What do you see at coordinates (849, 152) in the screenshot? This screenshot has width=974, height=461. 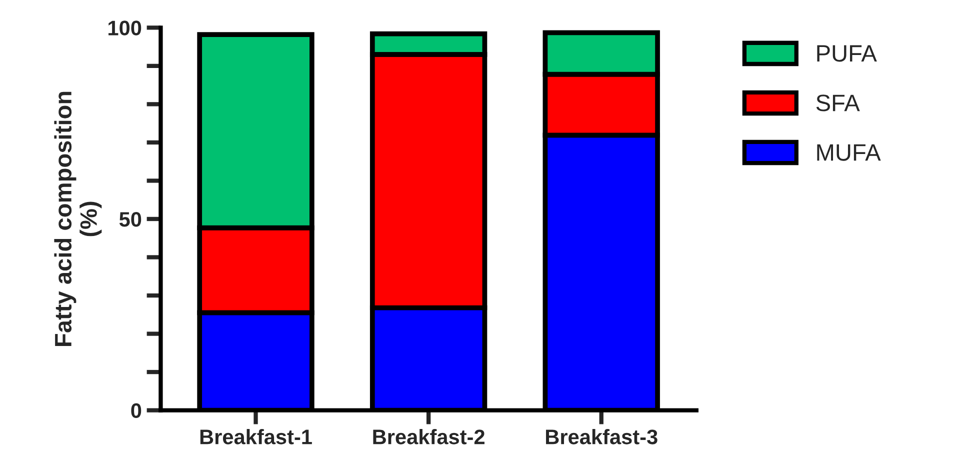 I see `legend-label: MUFA` at bounding box center [849, 152].